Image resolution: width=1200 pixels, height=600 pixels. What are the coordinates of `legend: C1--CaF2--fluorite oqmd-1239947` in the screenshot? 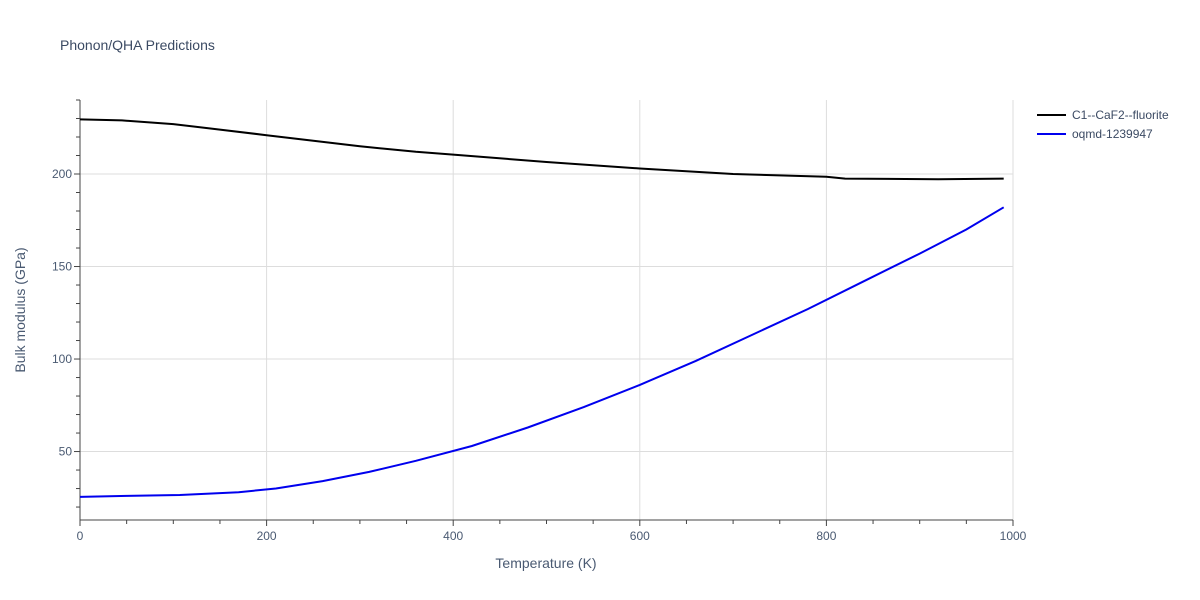 It's located at (1103, 124).